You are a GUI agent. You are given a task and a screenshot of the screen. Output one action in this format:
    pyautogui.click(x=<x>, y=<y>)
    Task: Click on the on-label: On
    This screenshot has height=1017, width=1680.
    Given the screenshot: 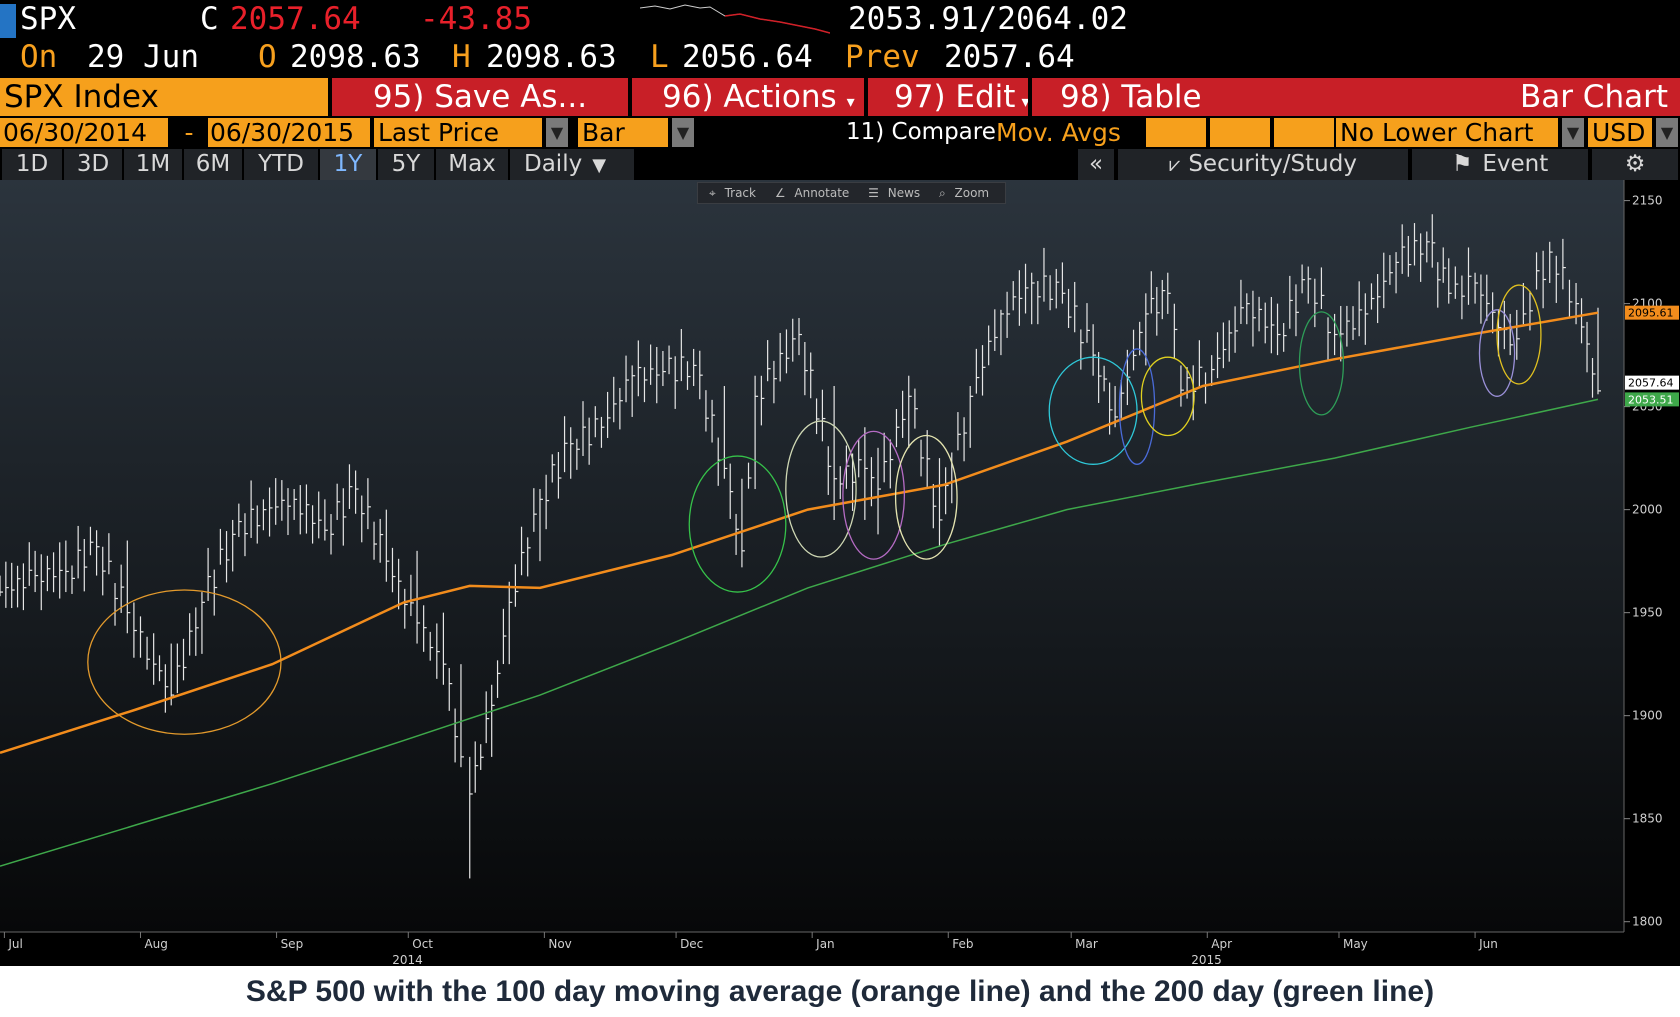 What is the action you would take?
    pyautogui.click(x=39, y=57)
    